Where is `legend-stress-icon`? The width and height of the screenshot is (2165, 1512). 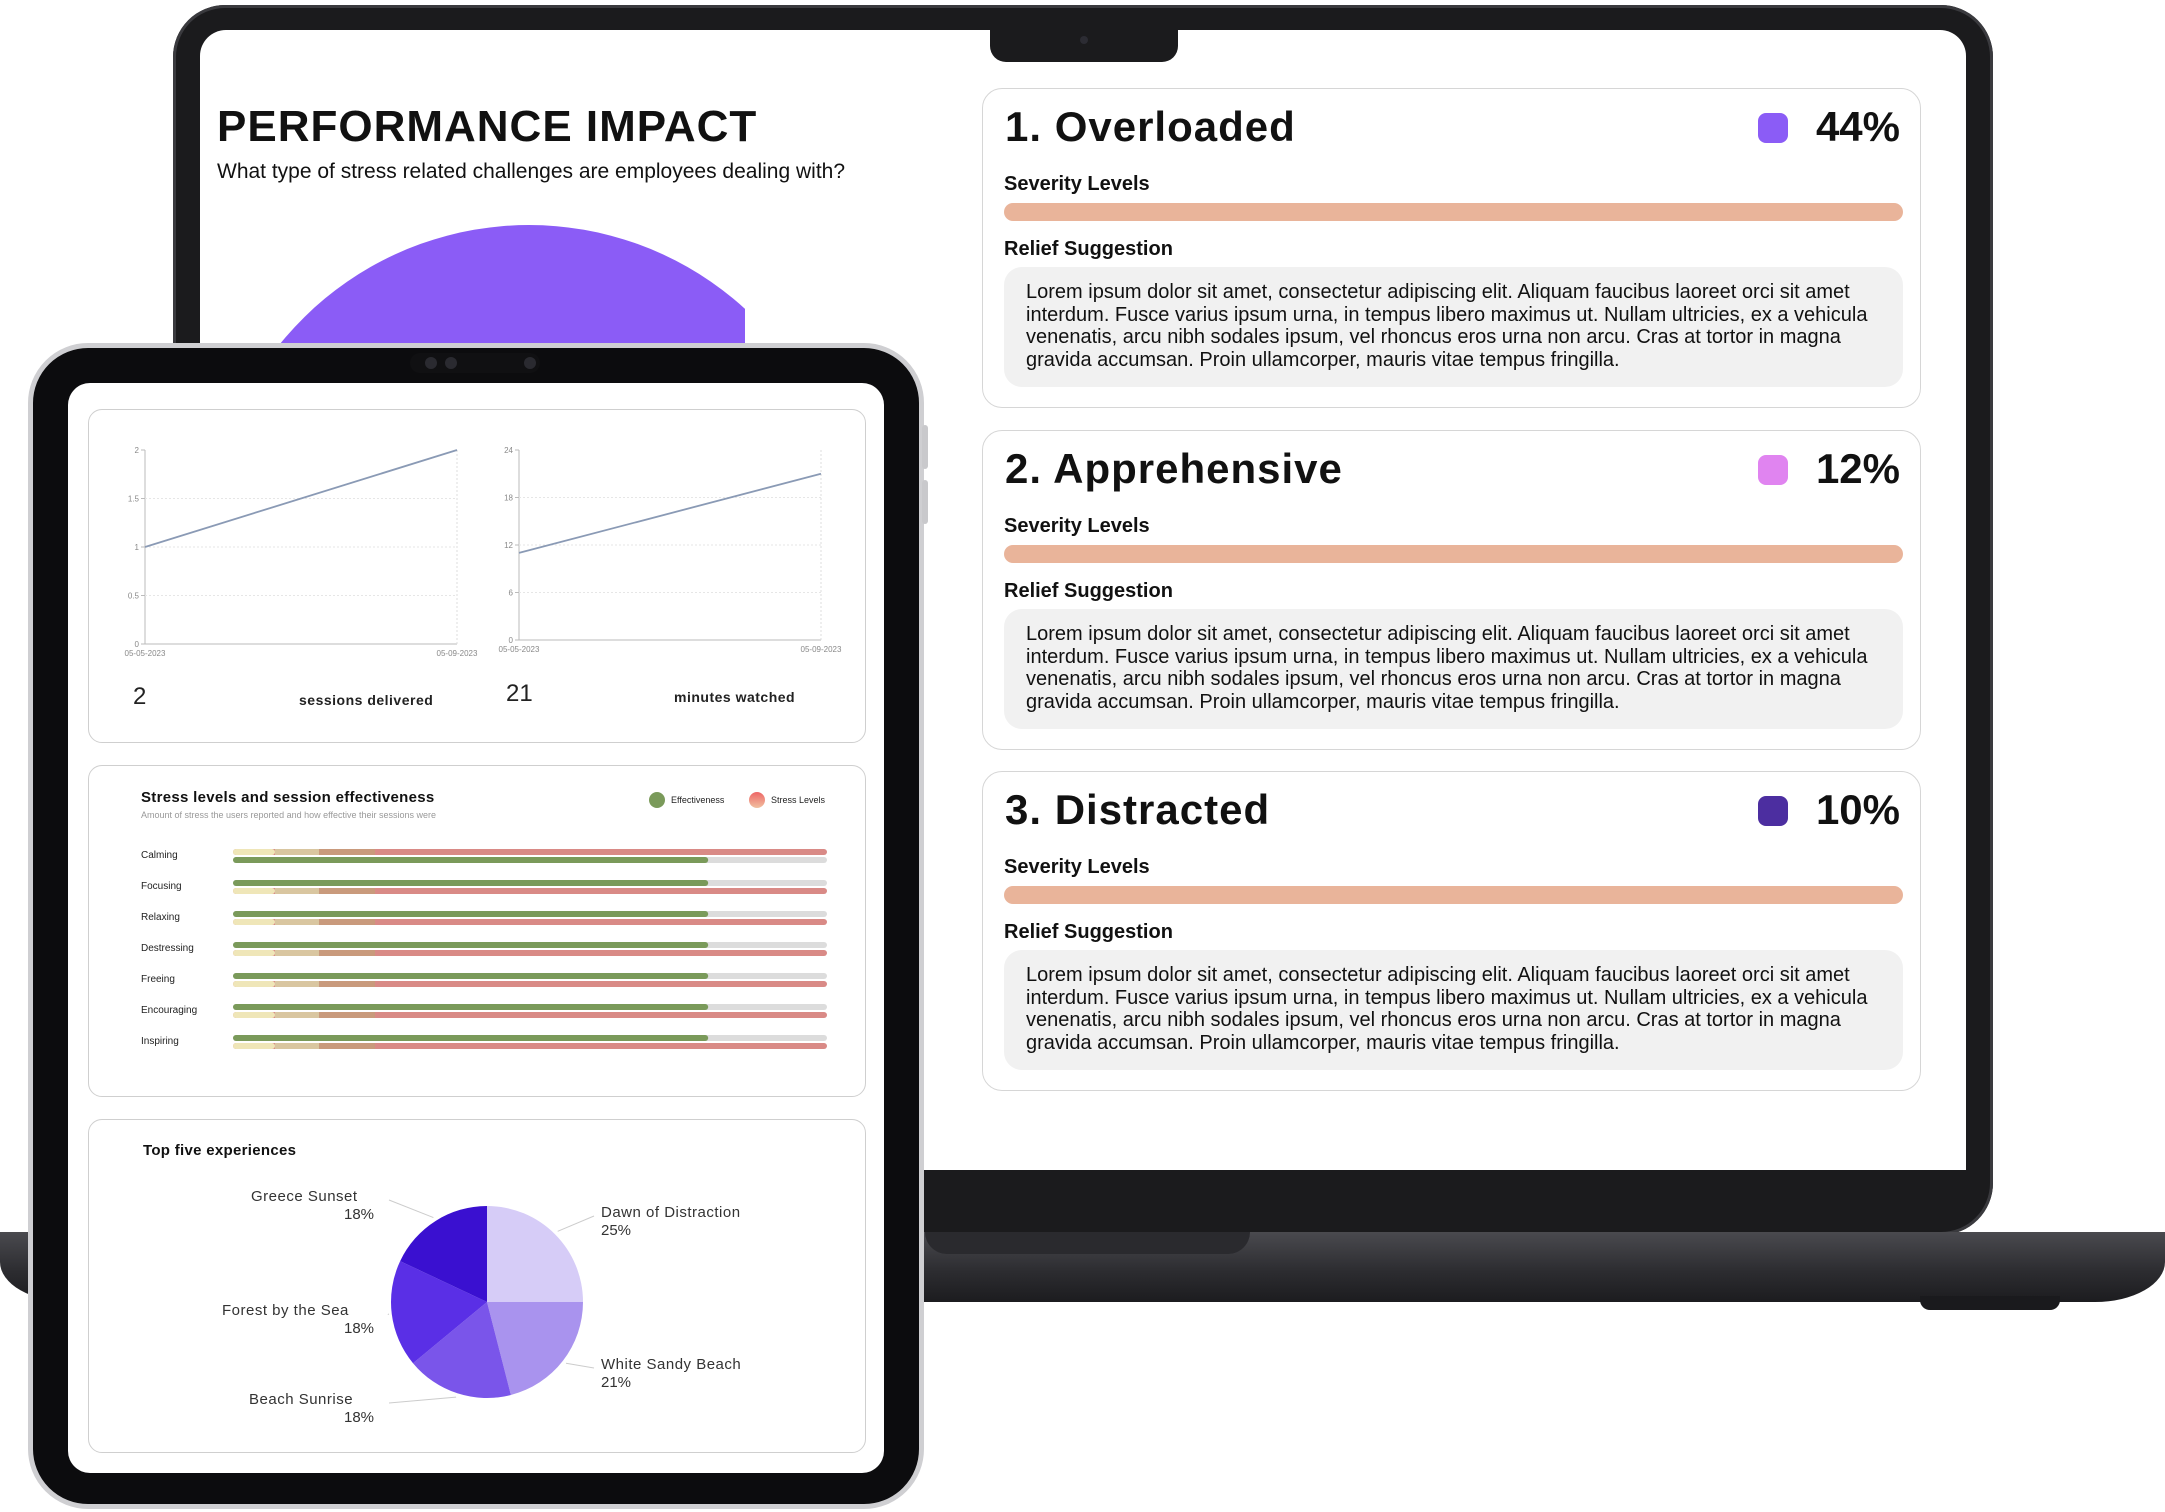 legend-stress-icon is located at coordinates (757, 800).